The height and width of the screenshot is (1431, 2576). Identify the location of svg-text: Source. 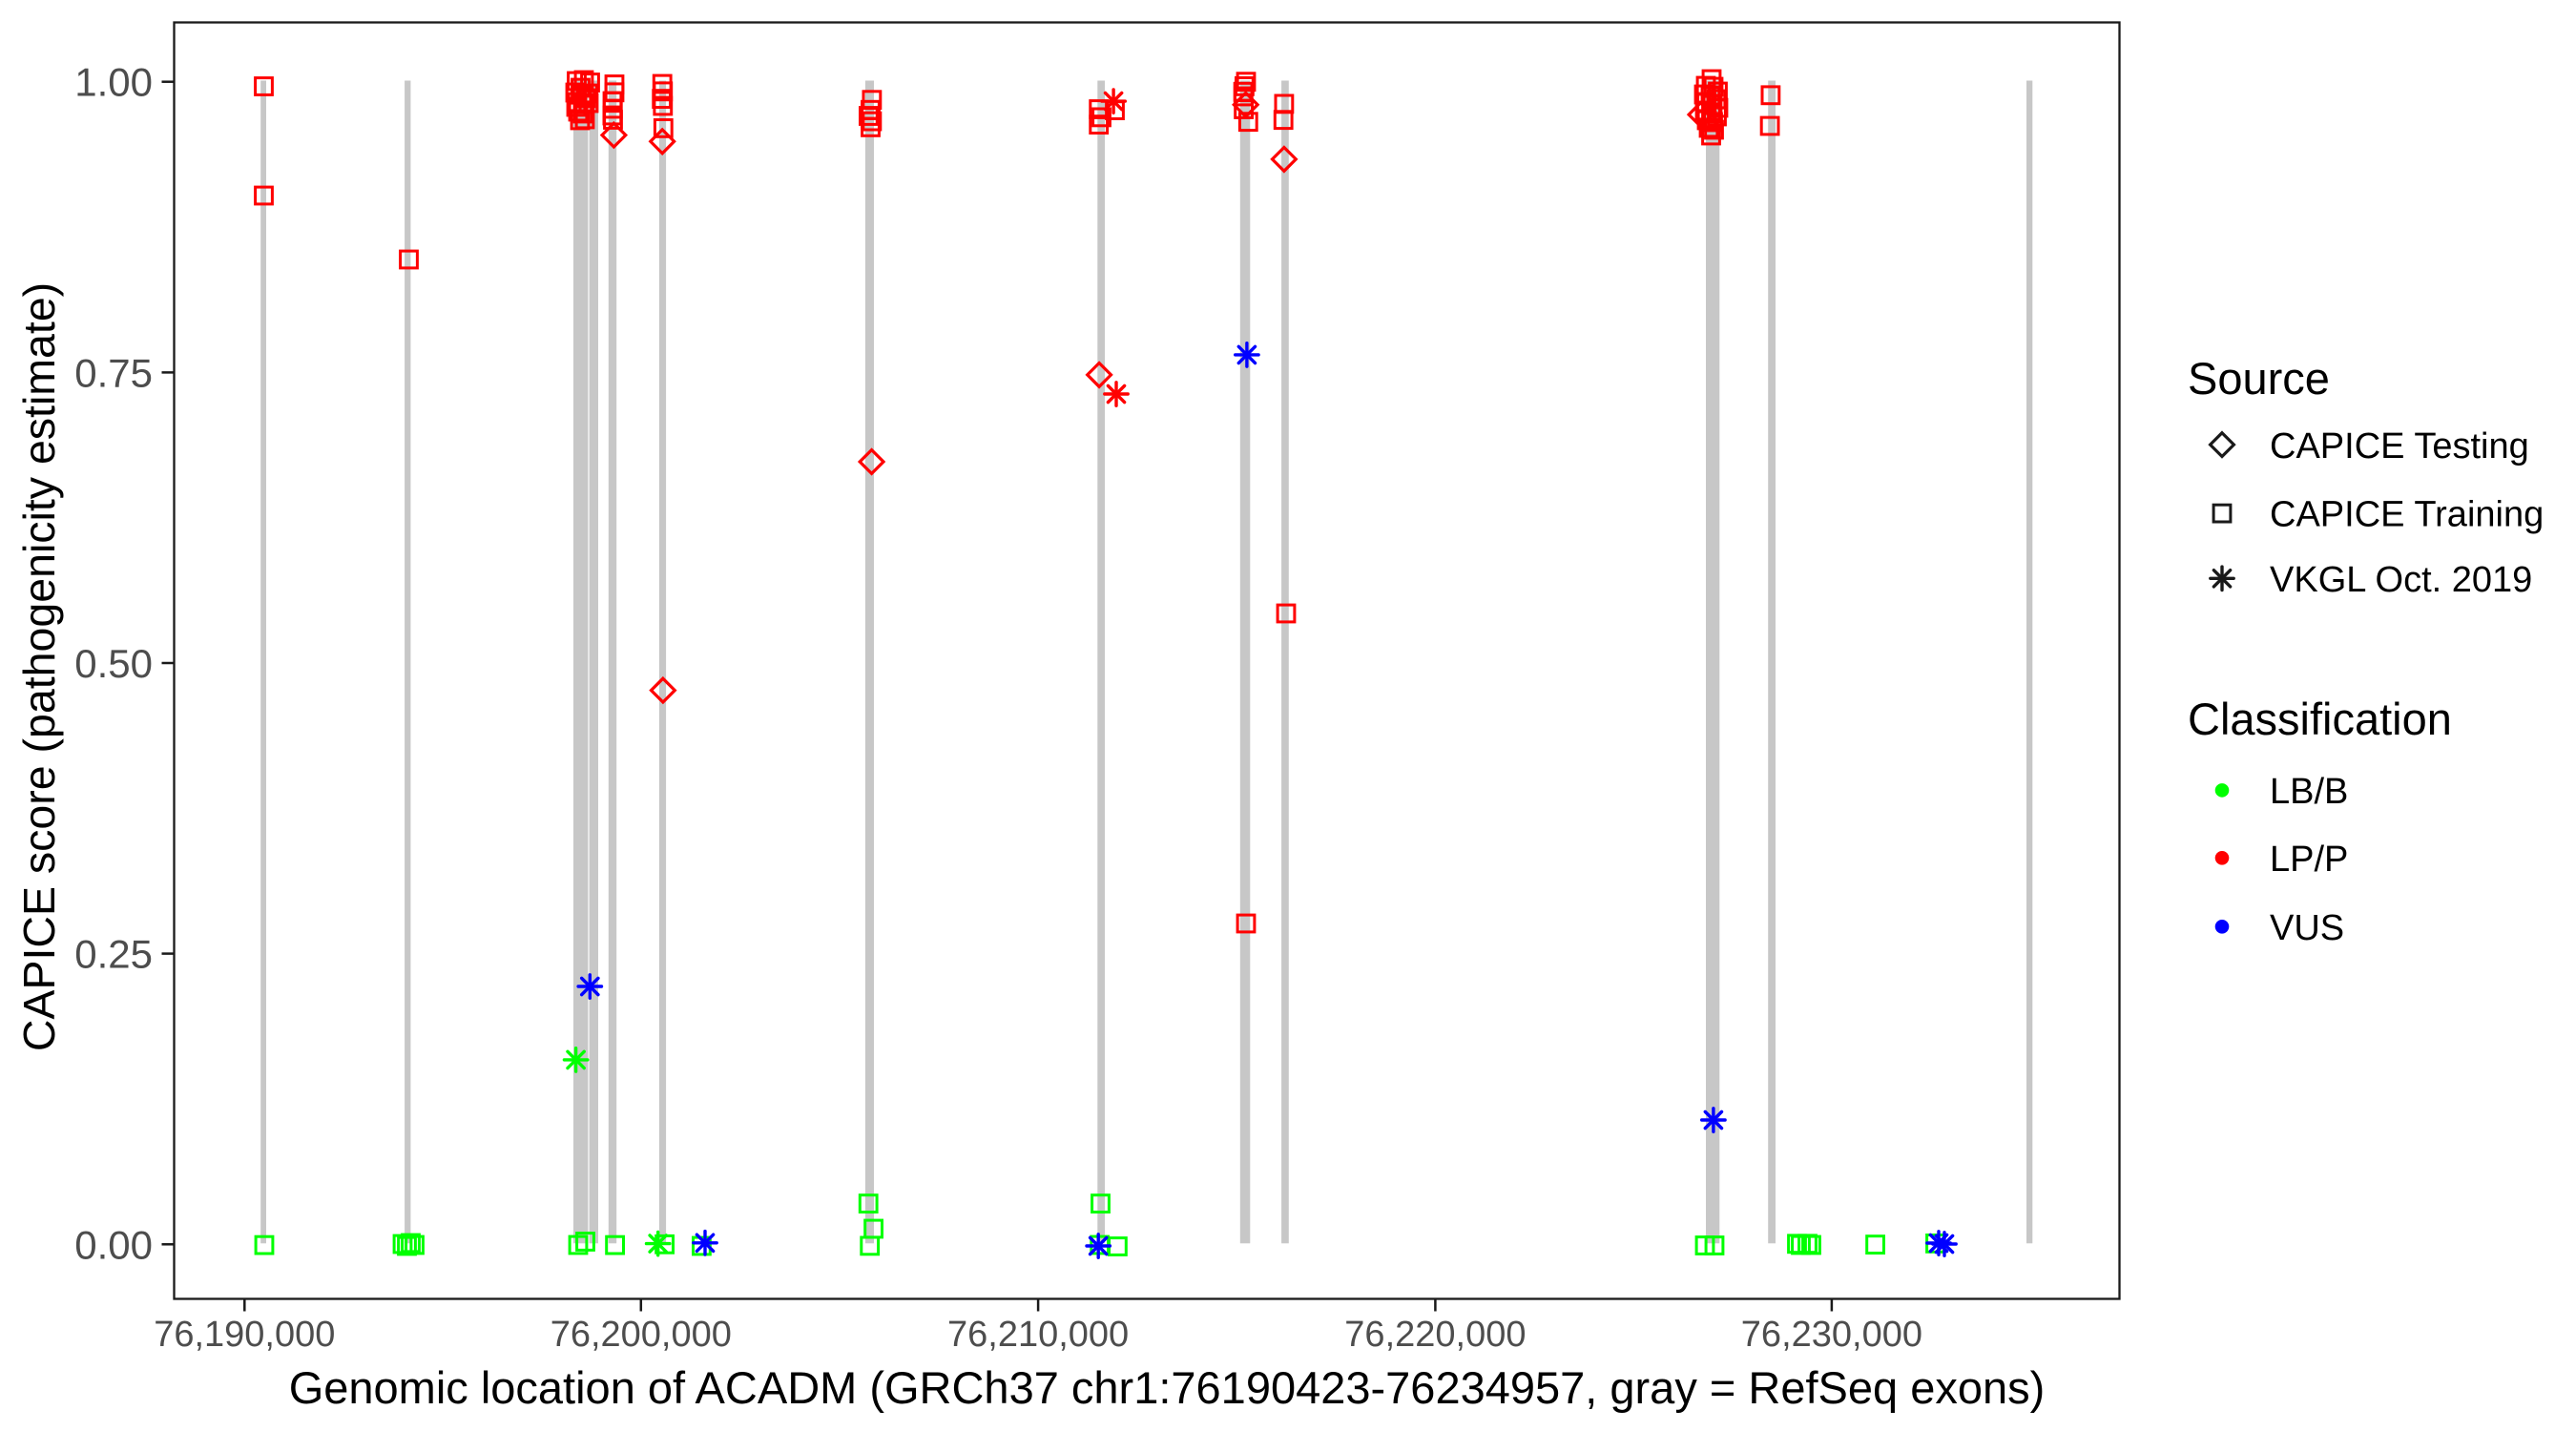
(2259, 378).